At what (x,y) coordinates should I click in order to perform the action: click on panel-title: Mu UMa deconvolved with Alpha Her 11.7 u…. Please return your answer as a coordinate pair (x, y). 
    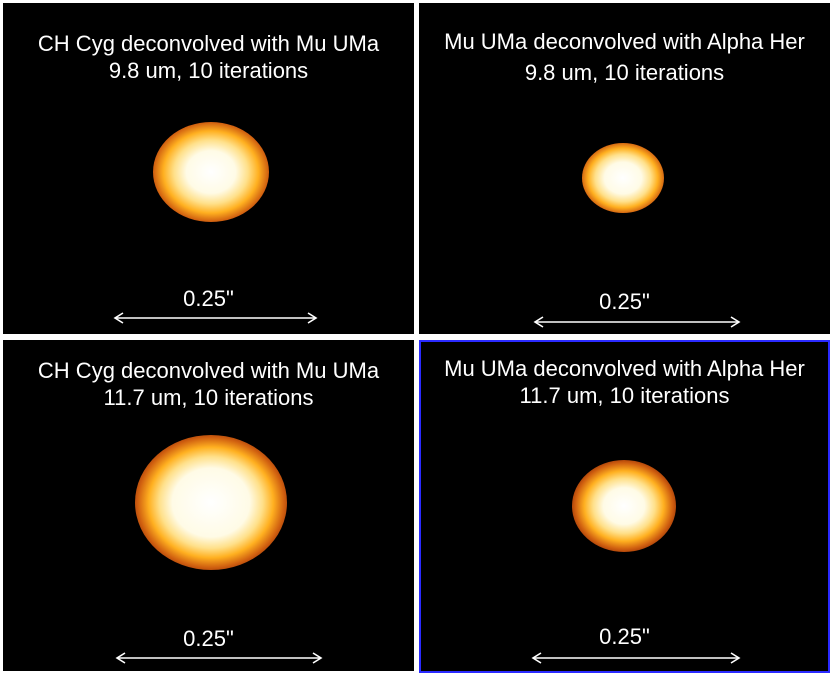
    Looking at the image, I should click on (624, 382).